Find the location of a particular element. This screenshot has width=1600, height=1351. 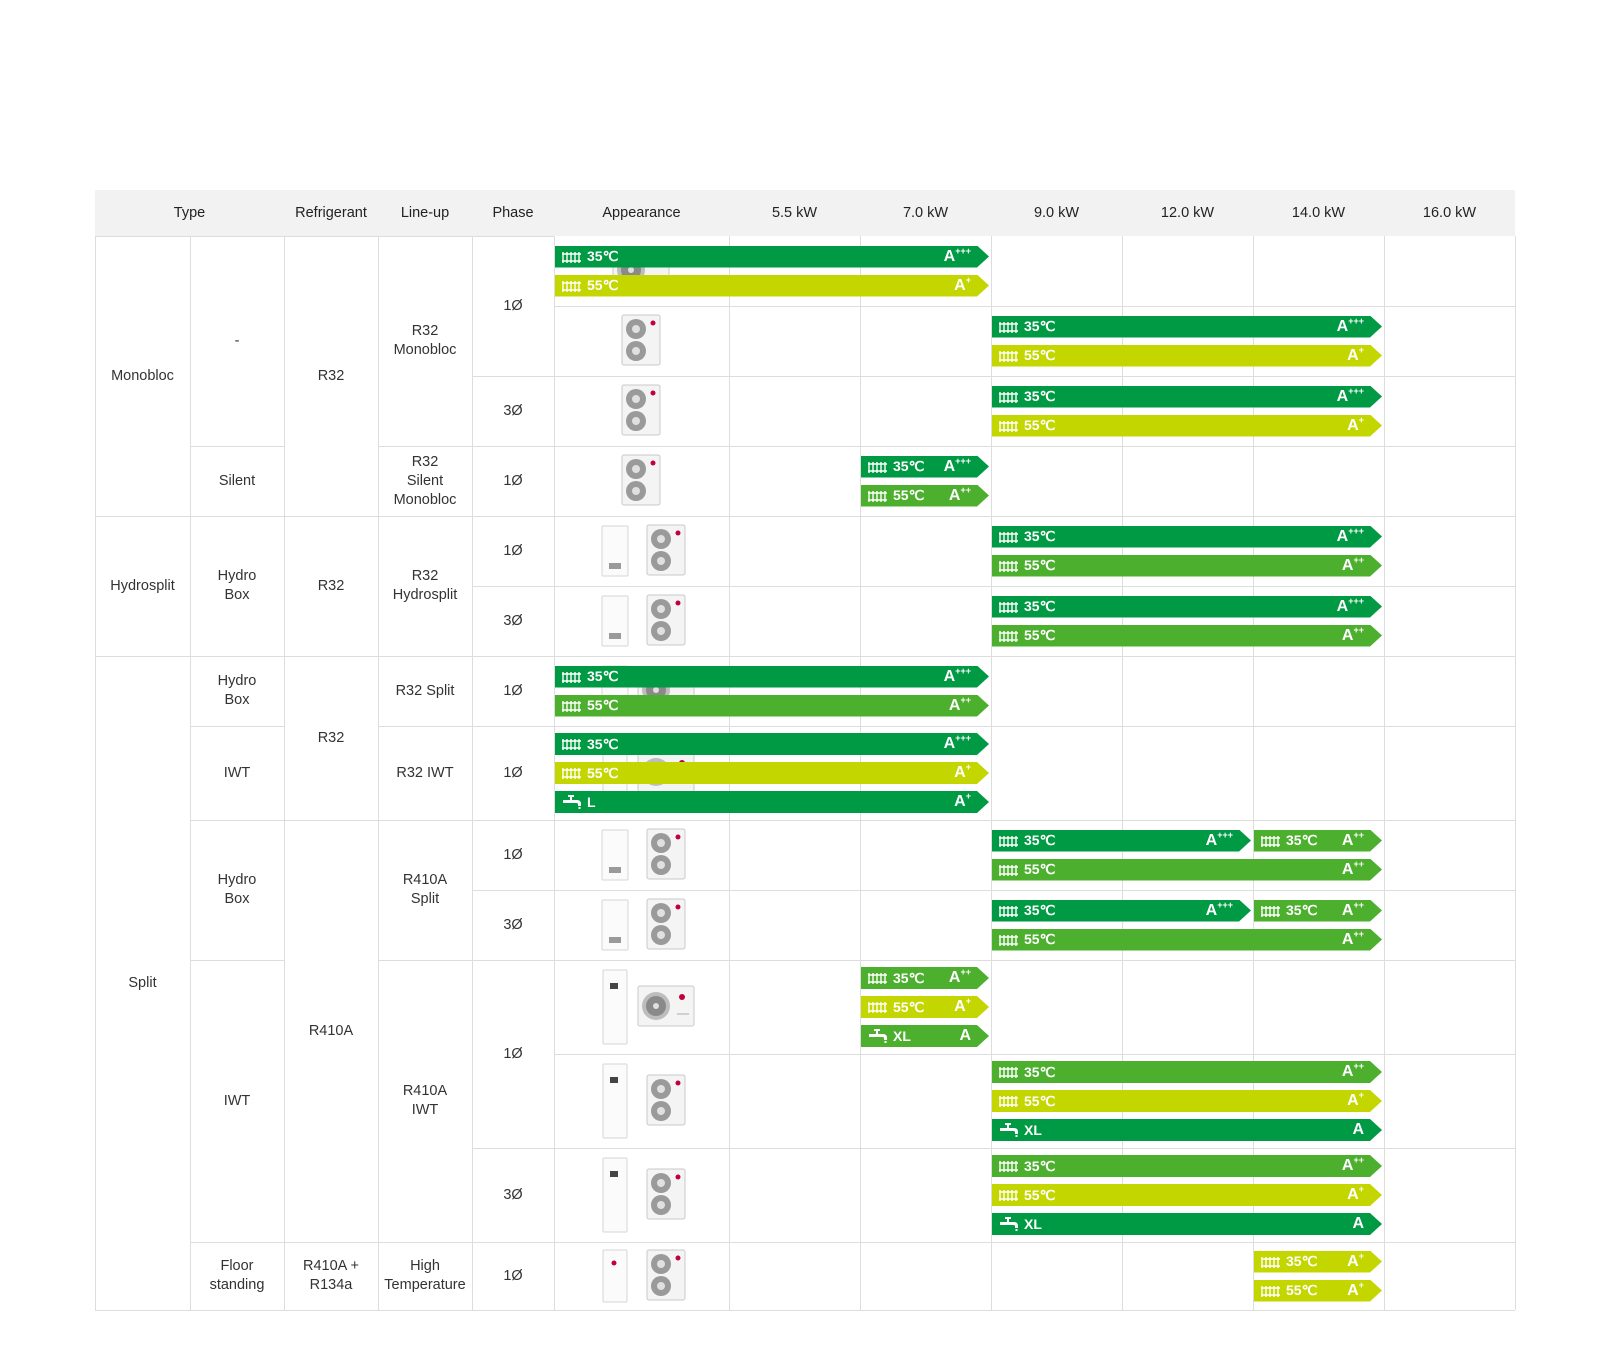

column-header: 14.0 kW is located at coordinates (1318, 213).